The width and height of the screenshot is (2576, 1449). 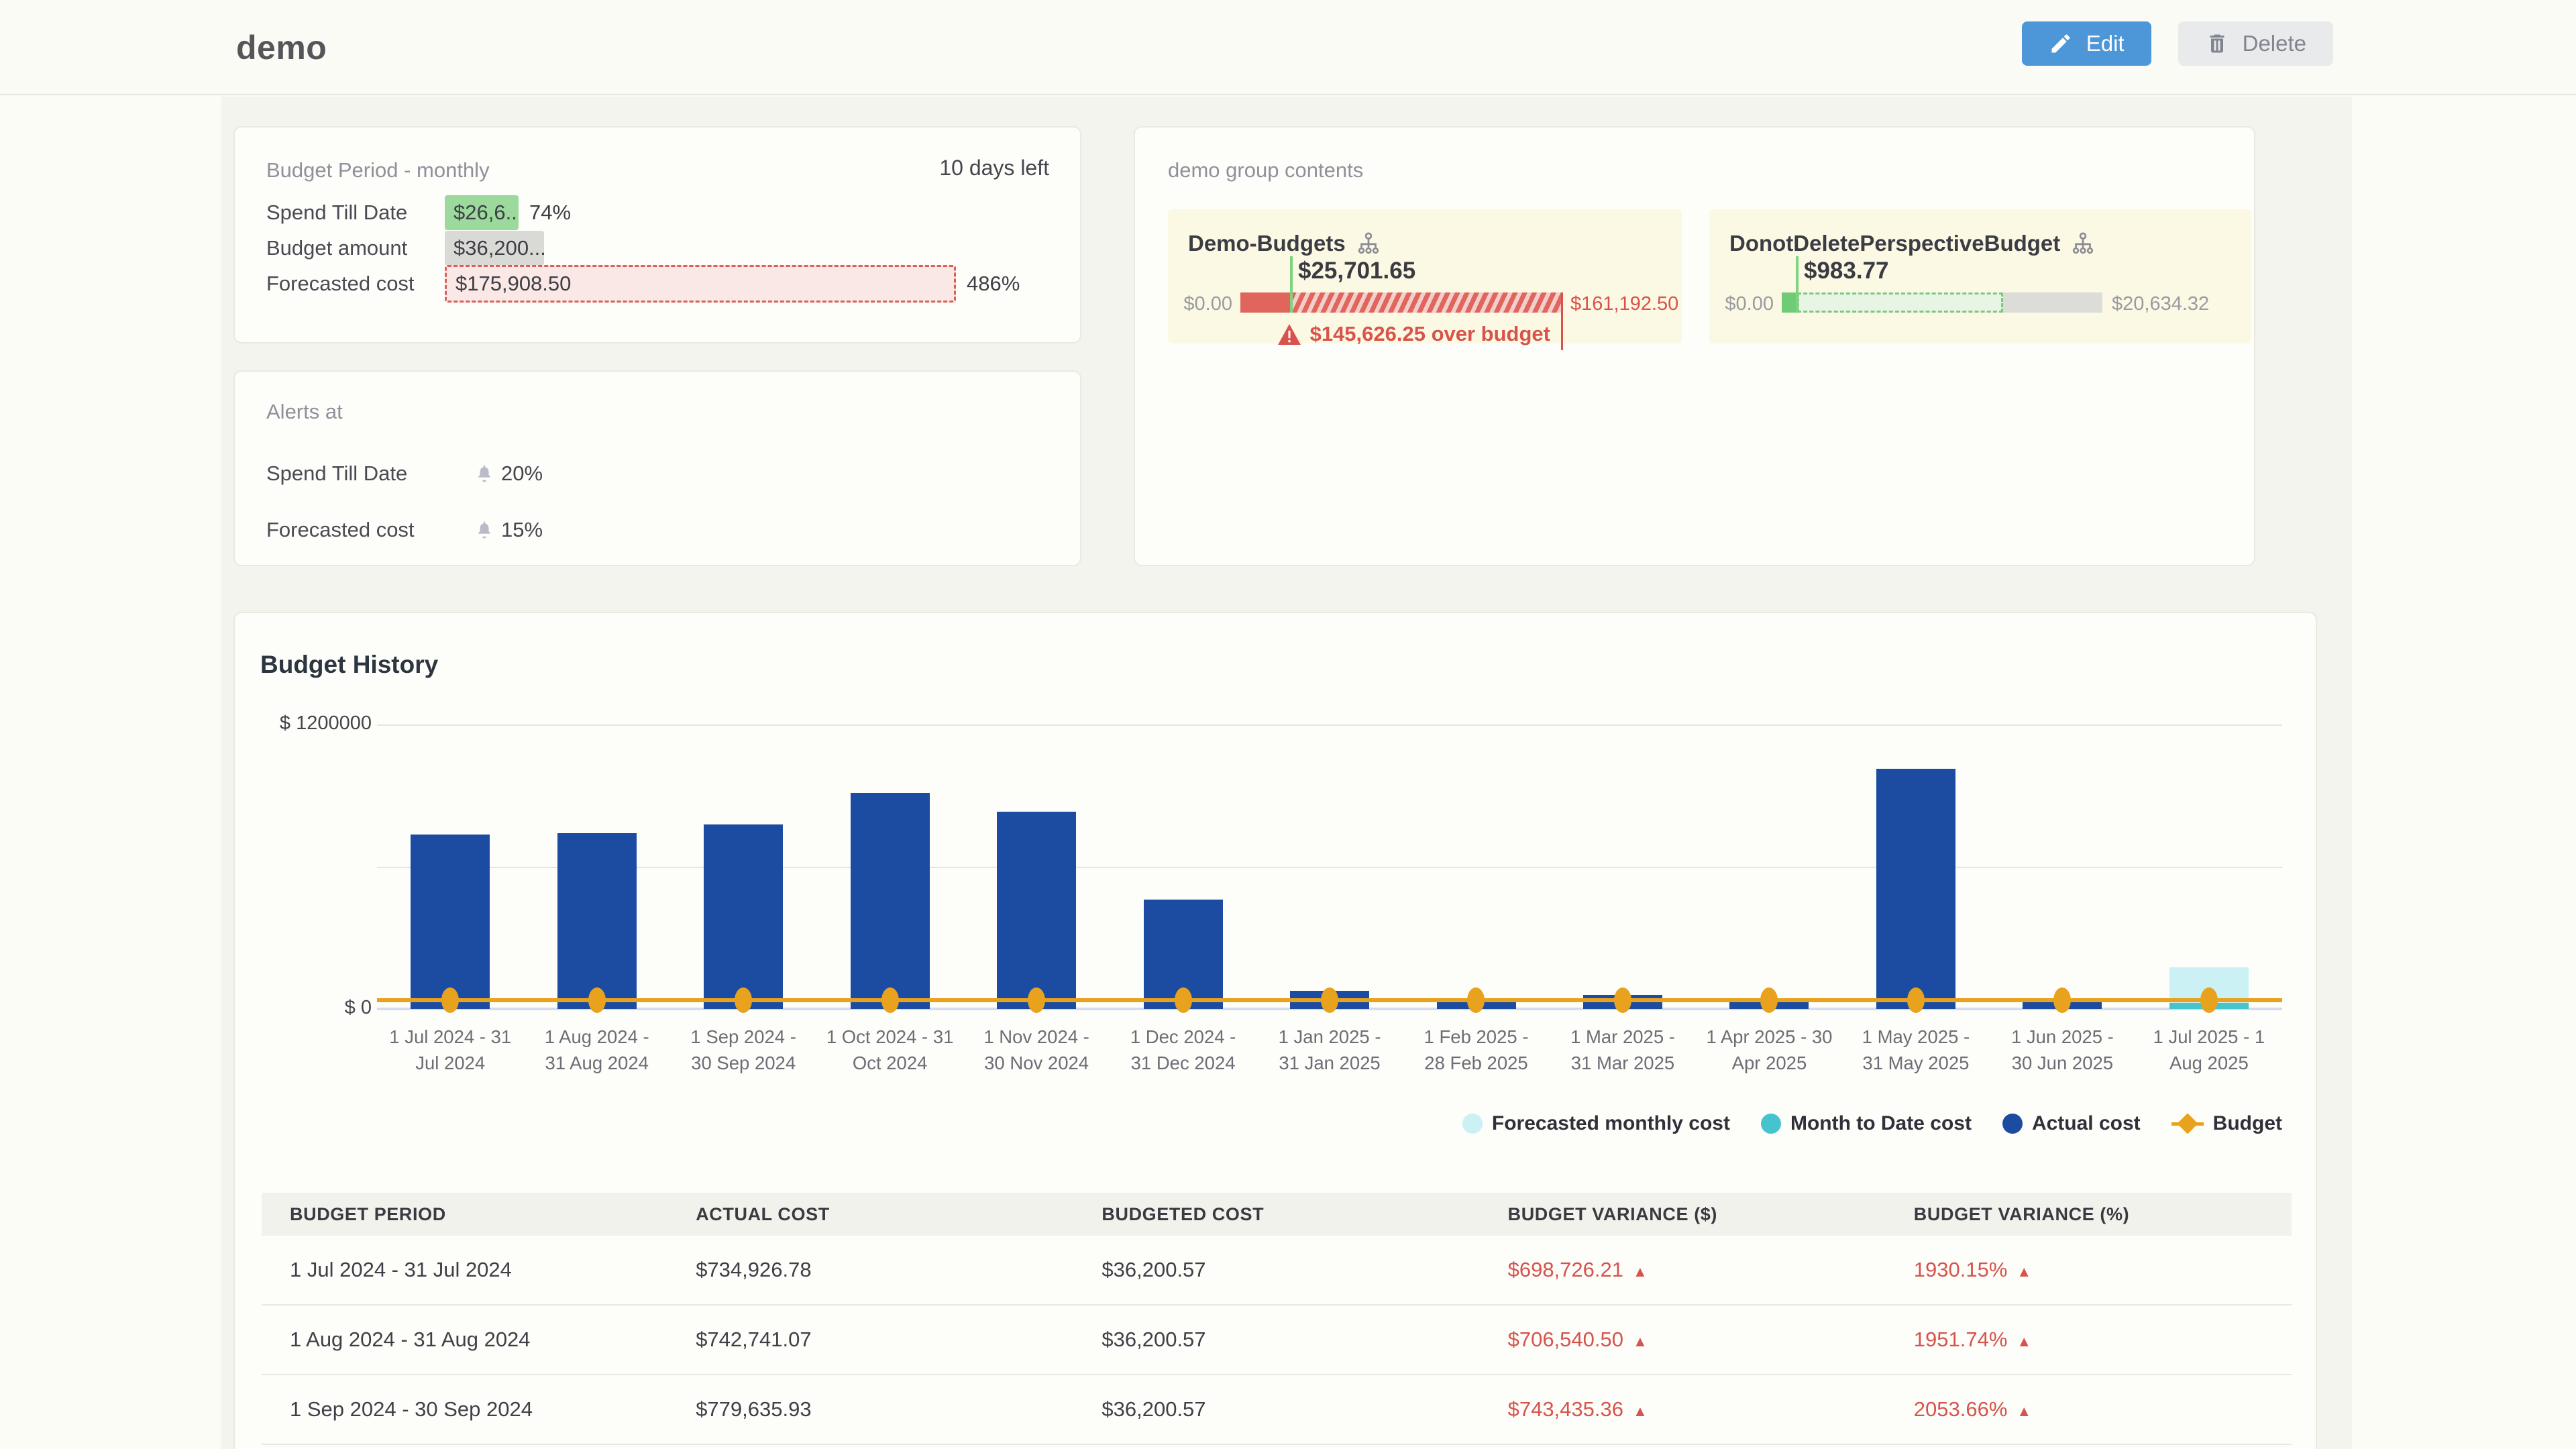 What do you see at coordinates (1476, 1049) in the screenshot?
I see `x-axis-tick-label: 1 Feb 2025 - 28 Feb 2025` at bounding box center [1476, 1049].